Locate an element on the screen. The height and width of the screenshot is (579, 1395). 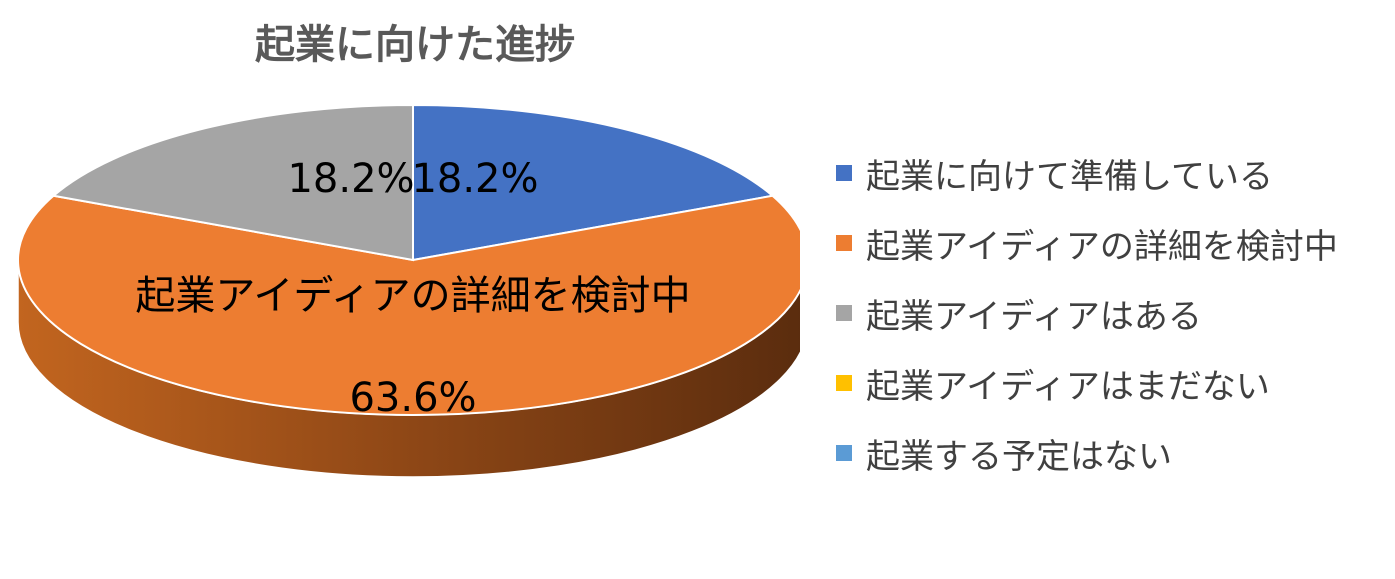
legend-item: 起業アイディアはある is located at coordinates (1087, 313).